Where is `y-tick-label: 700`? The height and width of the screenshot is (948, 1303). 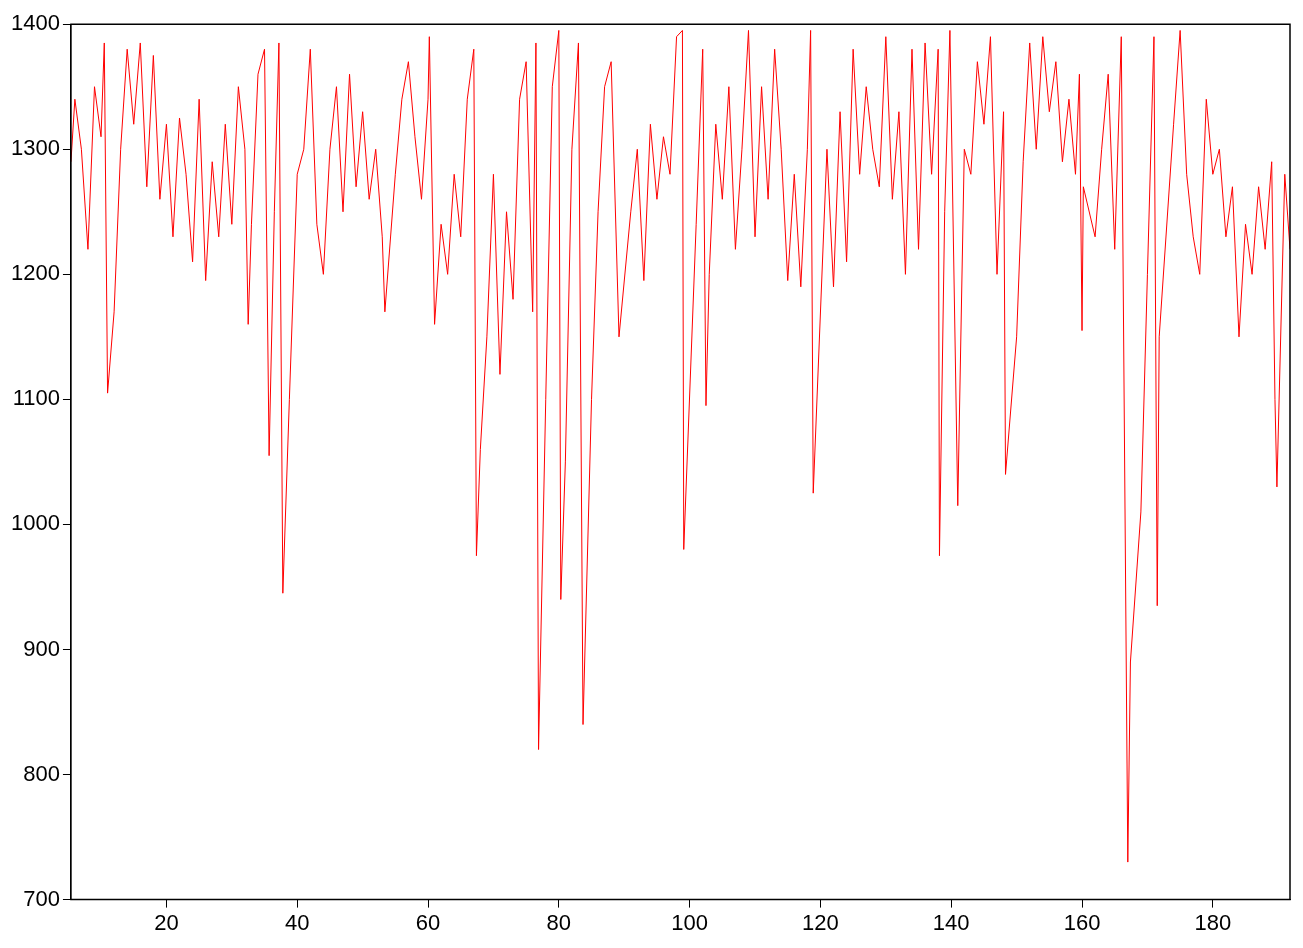 y-tick-label: 700 is located at coordinates (41, 898).